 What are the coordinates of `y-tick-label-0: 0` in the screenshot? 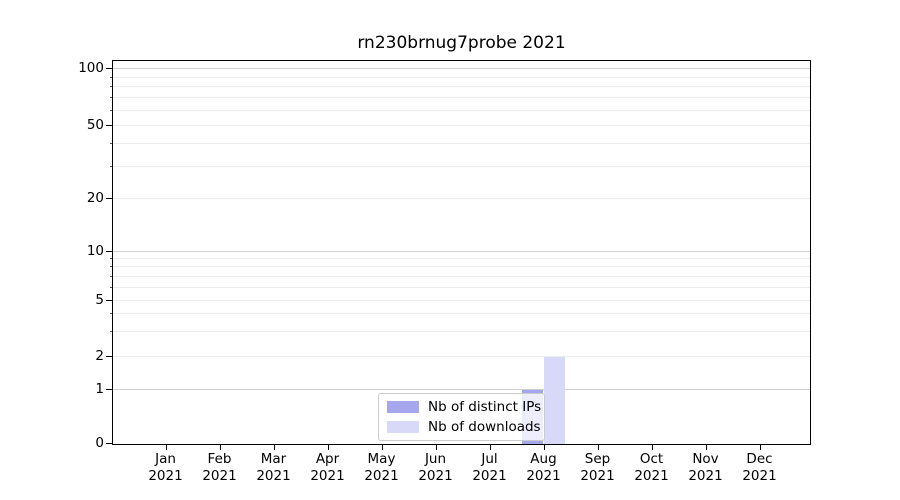 It's located at (99, 443).